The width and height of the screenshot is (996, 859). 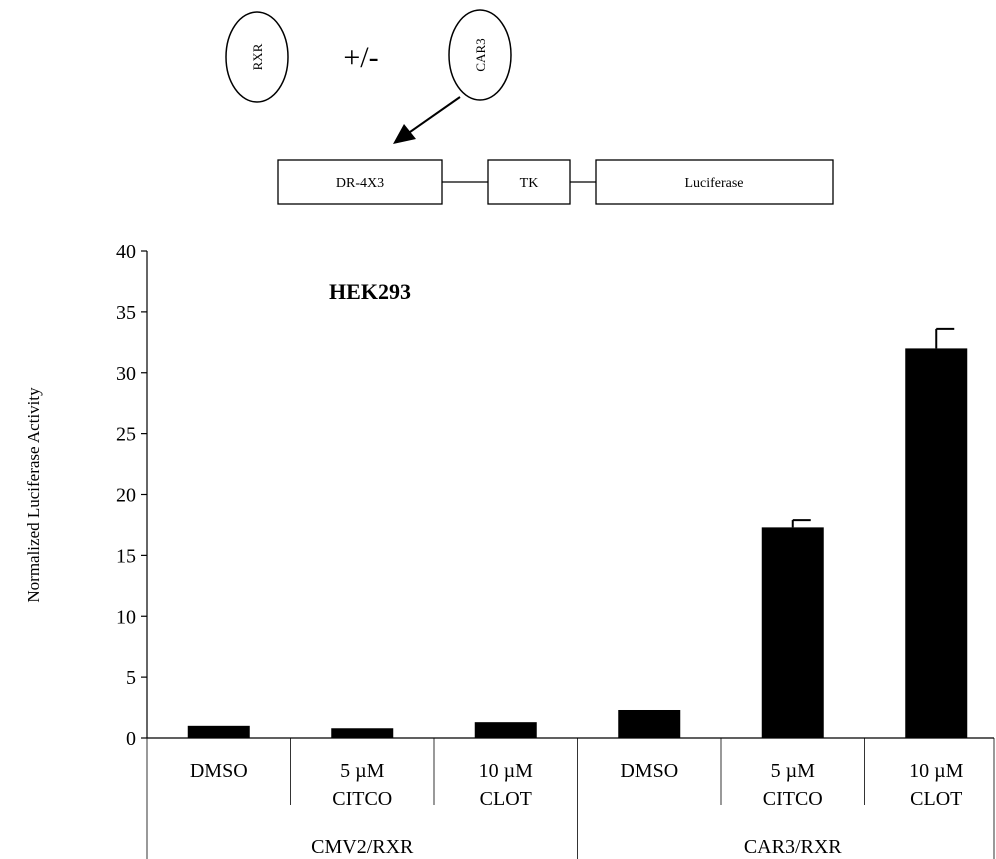 I want to click on rxr-ellipse, so click(x=257, y=57).